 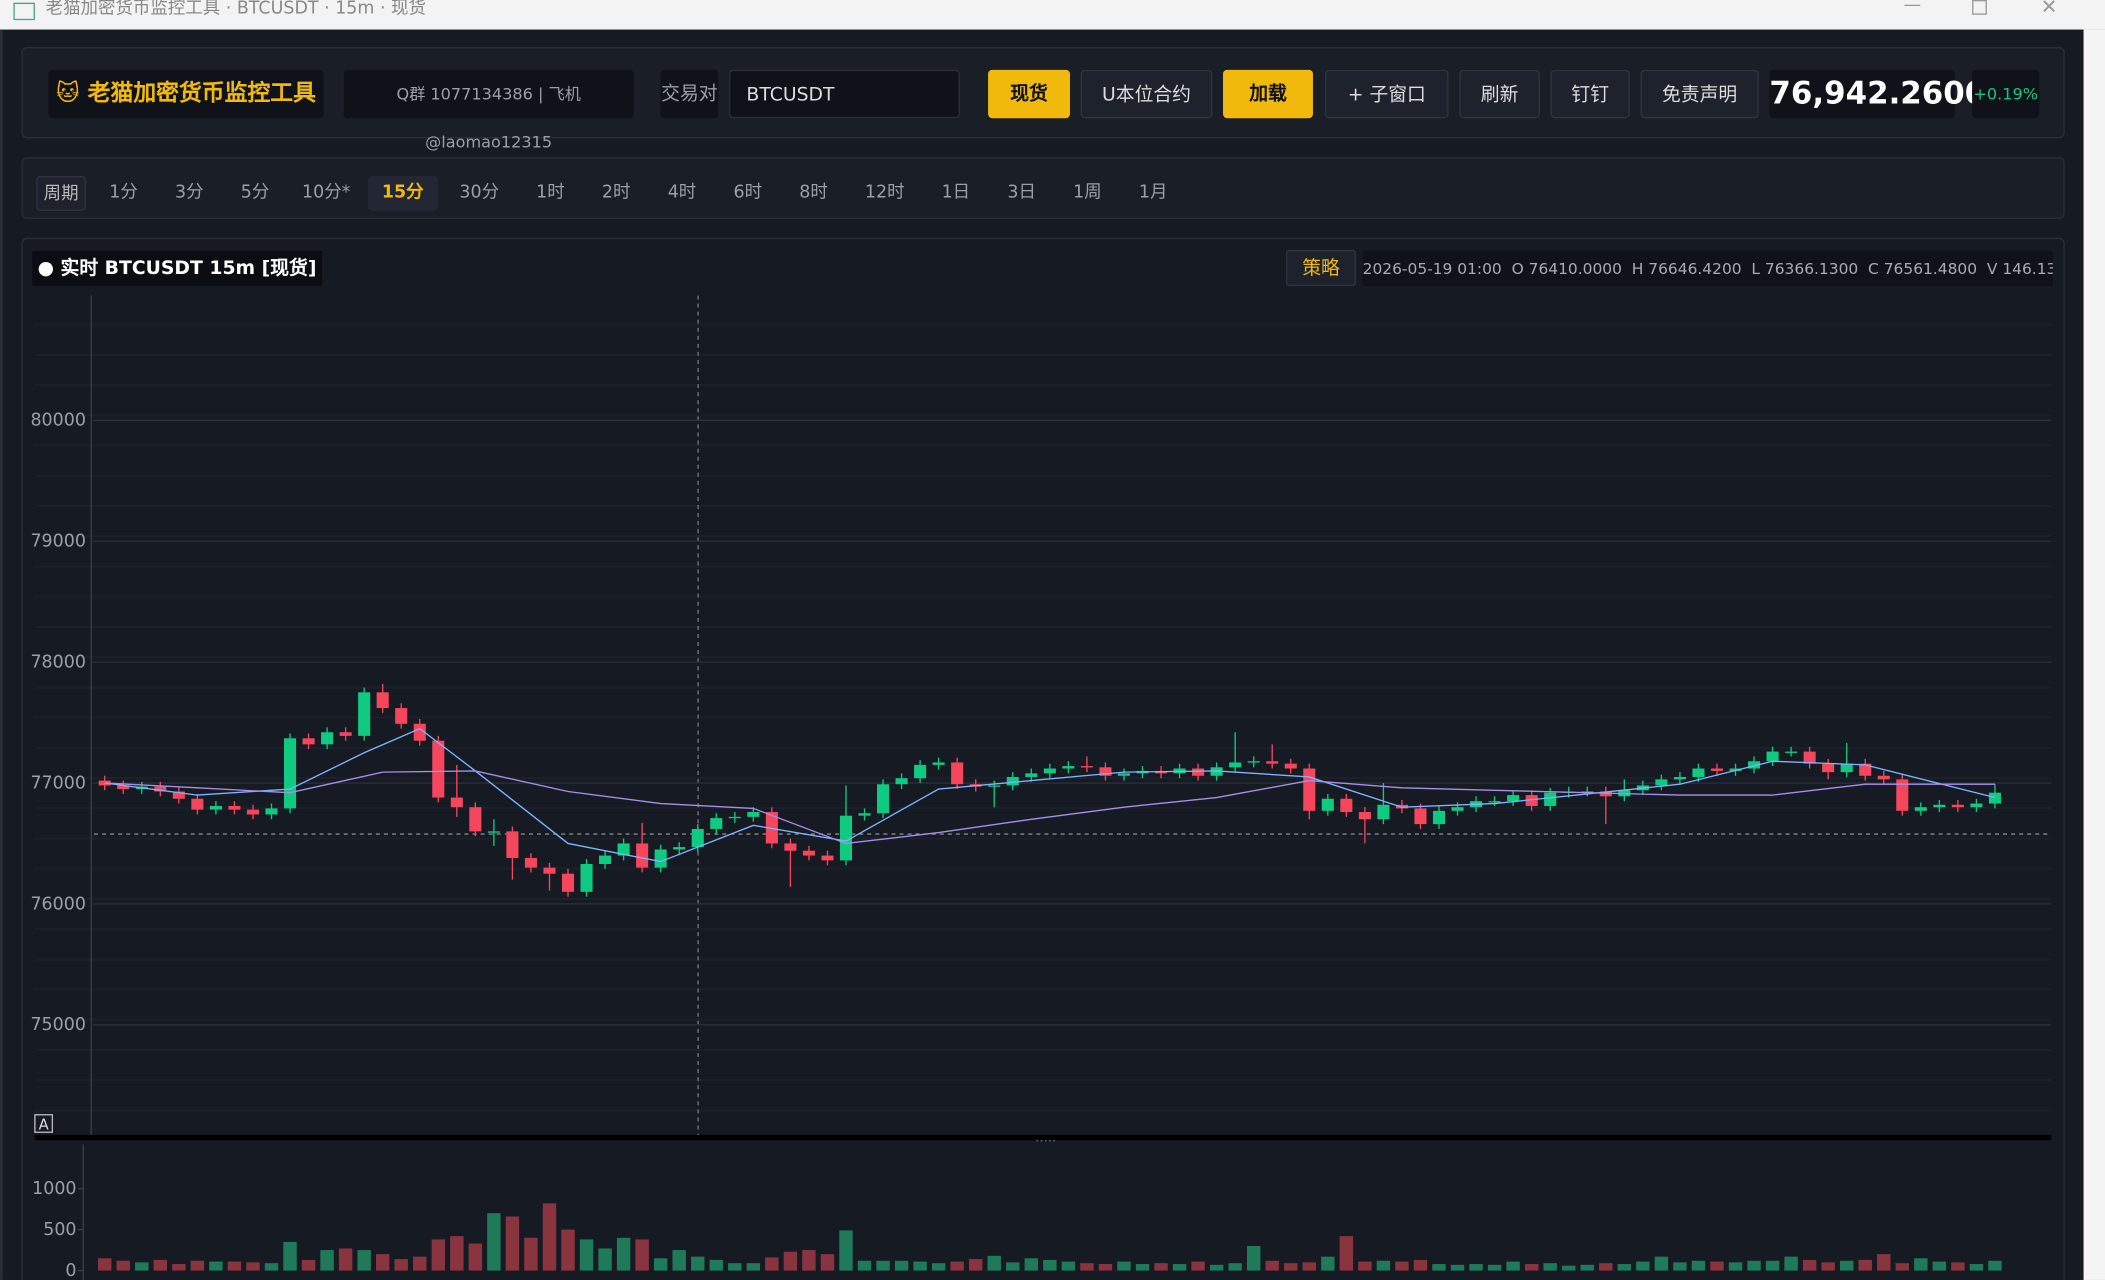 What do you see at coordinates (1321, 268) in the screenshot?
I see `strategy-button: 策略` at bounding box center [1321, 268].